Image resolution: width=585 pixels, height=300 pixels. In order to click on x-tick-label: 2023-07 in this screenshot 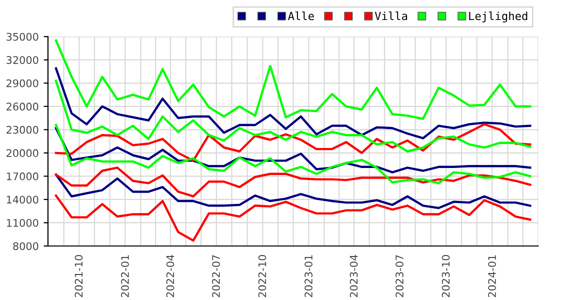, I will do `click(400, 276)`.